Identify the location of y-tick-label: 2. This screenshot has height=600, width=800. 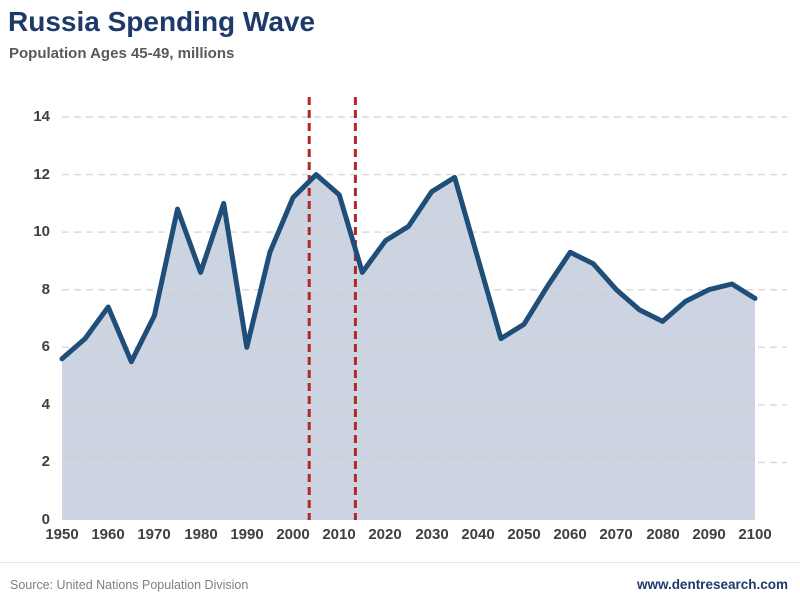
(45, 461).